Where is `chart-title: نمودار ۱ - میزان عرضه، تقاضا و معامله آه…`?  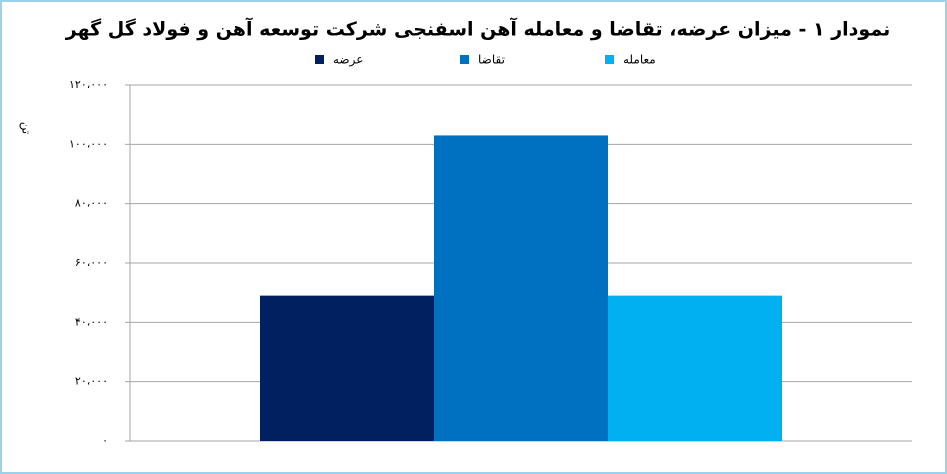
chart-title: نمودار ۱ - میزان عرضه، تقاضا و معامله آه… is located at coordinates (477, 29).